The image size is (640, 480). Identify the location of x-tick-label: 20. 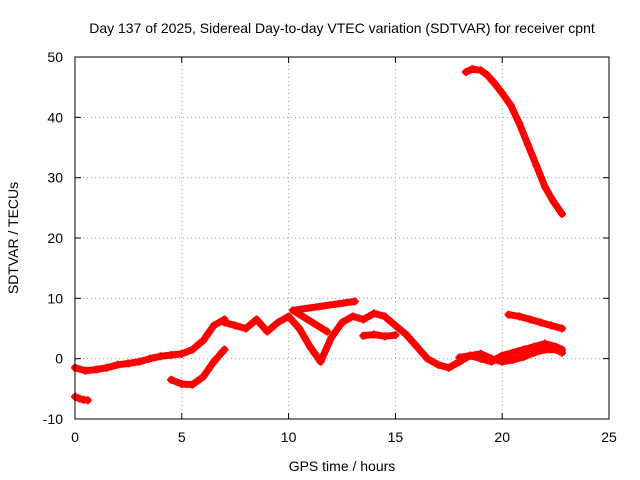
(502, 437).